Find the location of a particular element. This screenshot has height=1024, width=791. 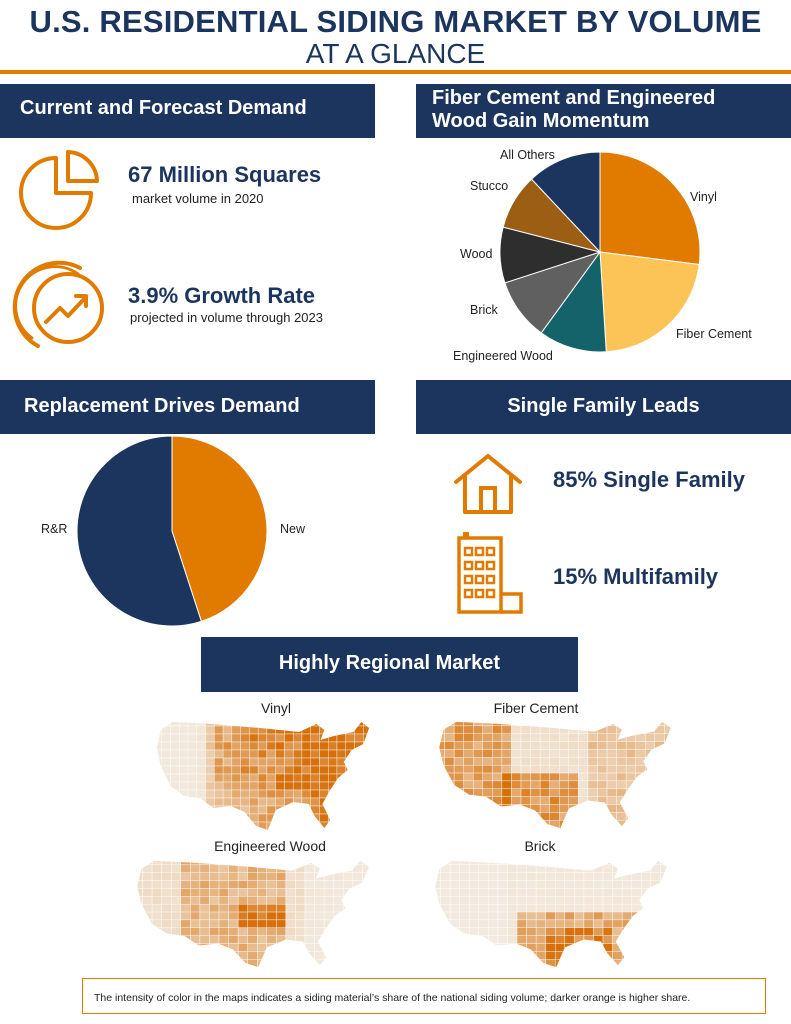

growth-stat: 3.9% Growth Rate is located at coordinates (222, 295).